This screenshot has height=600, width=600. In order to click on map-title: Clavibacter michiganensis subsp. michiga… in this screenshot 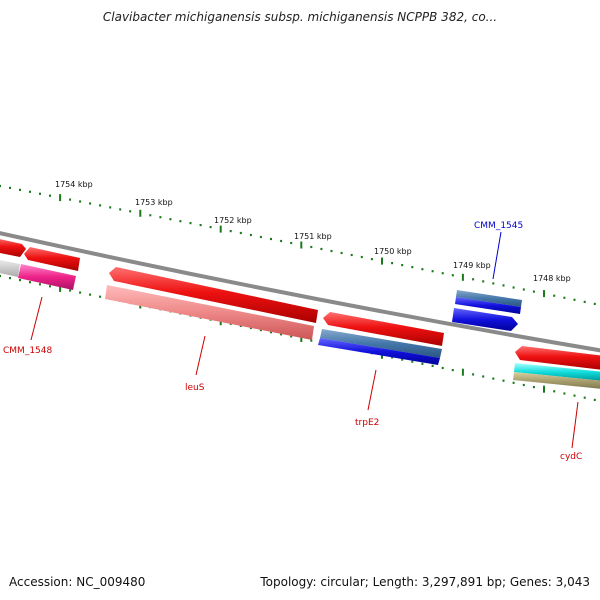, I will do `click(300, 17)`.